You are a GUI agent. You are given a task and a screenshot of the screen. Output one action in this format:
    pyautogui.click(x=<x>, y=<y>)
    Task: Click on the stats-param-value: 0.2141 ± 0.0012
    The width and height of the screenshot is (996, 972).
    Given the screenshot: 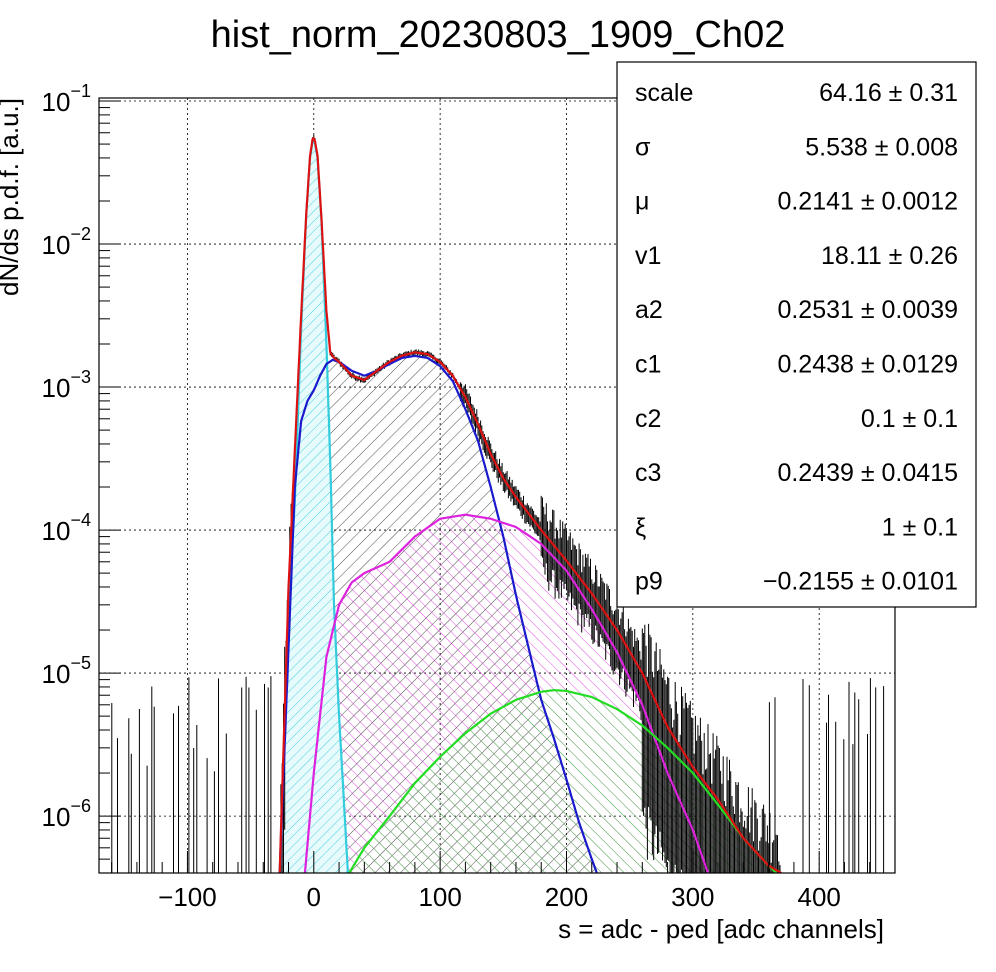 What is the action you would take?
    pyautogui.click(x=867, y=202)
    